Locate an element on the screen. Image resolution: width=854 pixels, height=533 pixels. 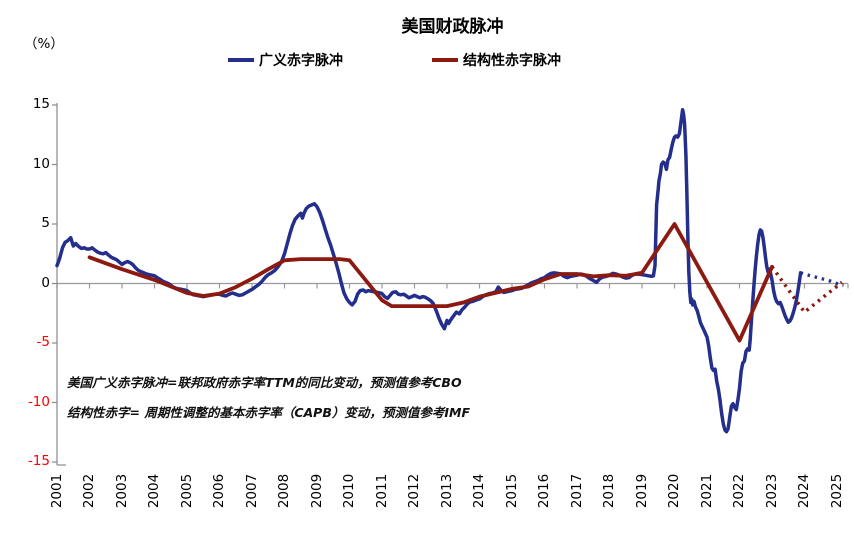
legend-line-swatch-red-icon is located at coordinates (445, 60).